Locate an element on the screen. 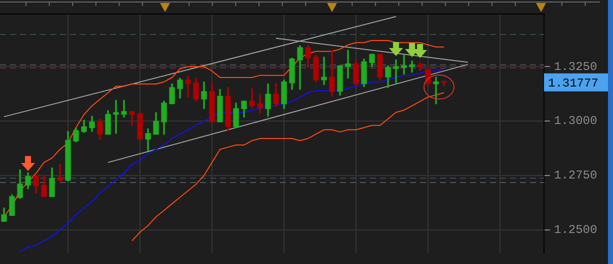 This screenshot has height=264, width=613. y-tick-label: 1.3250 is located at coordinates (576, 67).